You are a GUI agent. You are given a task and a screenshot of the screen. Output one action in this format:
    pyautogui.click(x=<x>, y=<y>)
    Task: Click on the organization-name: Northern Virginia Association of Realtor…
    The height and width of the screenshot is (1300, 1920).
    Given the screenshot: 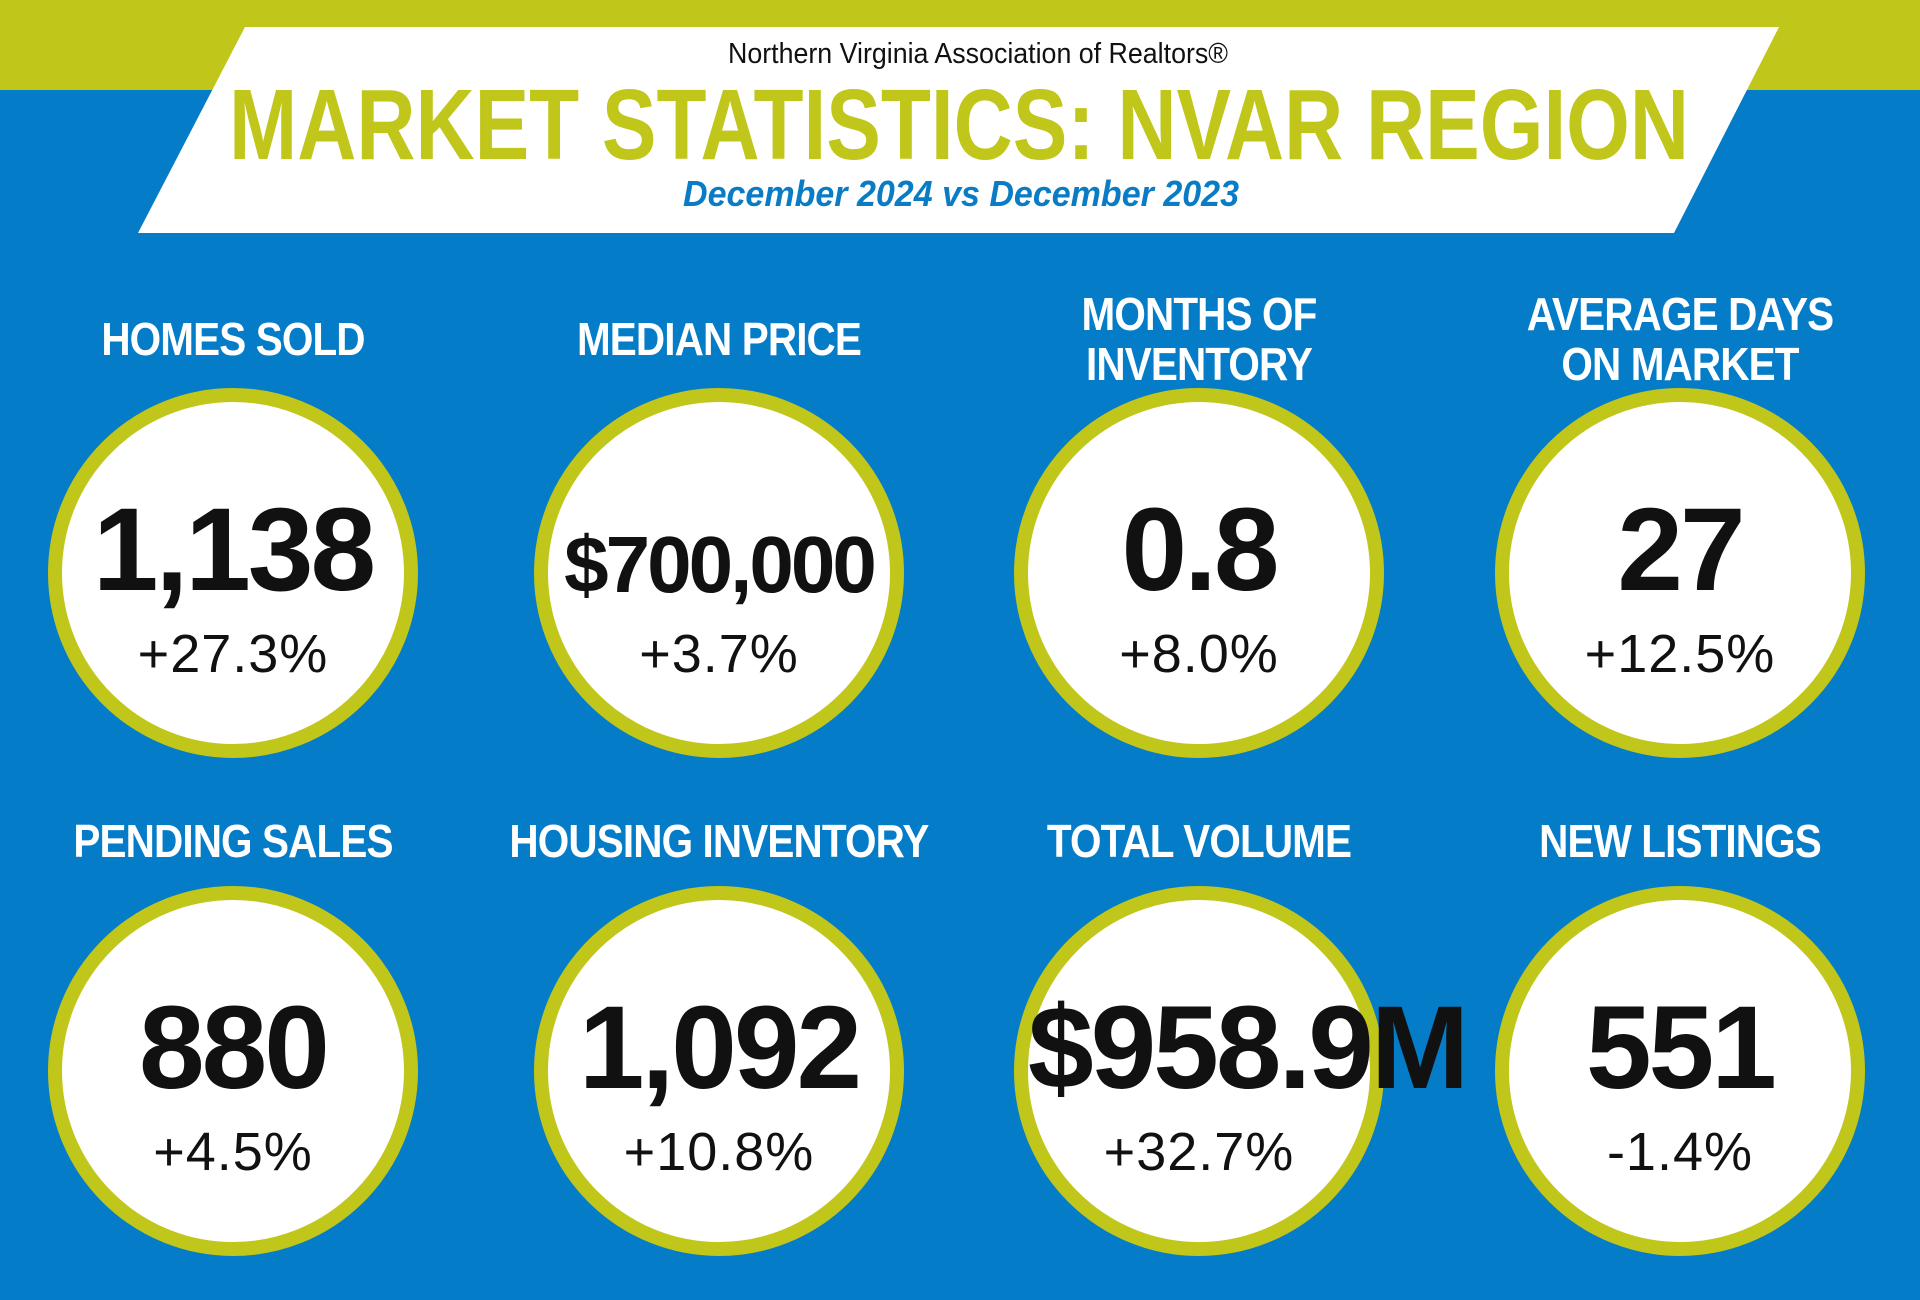 What is the action you would take?
    pyautogui.click(x=978, y=54)
    